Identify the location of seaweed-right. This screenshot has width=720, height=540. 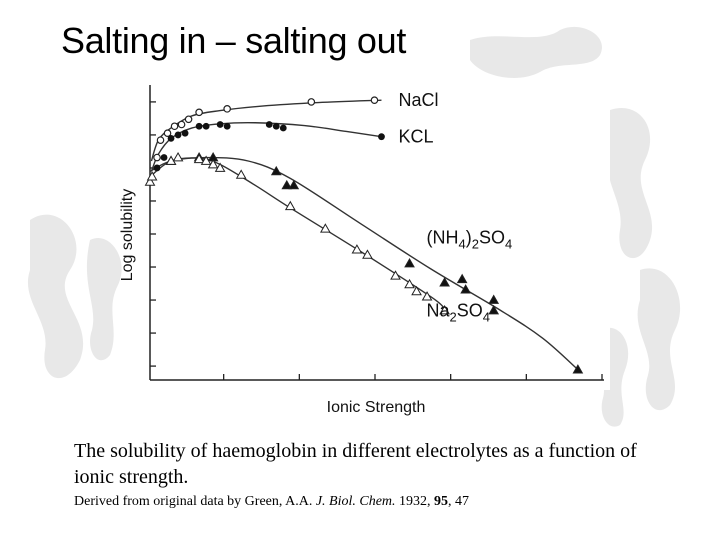
(630, 183).